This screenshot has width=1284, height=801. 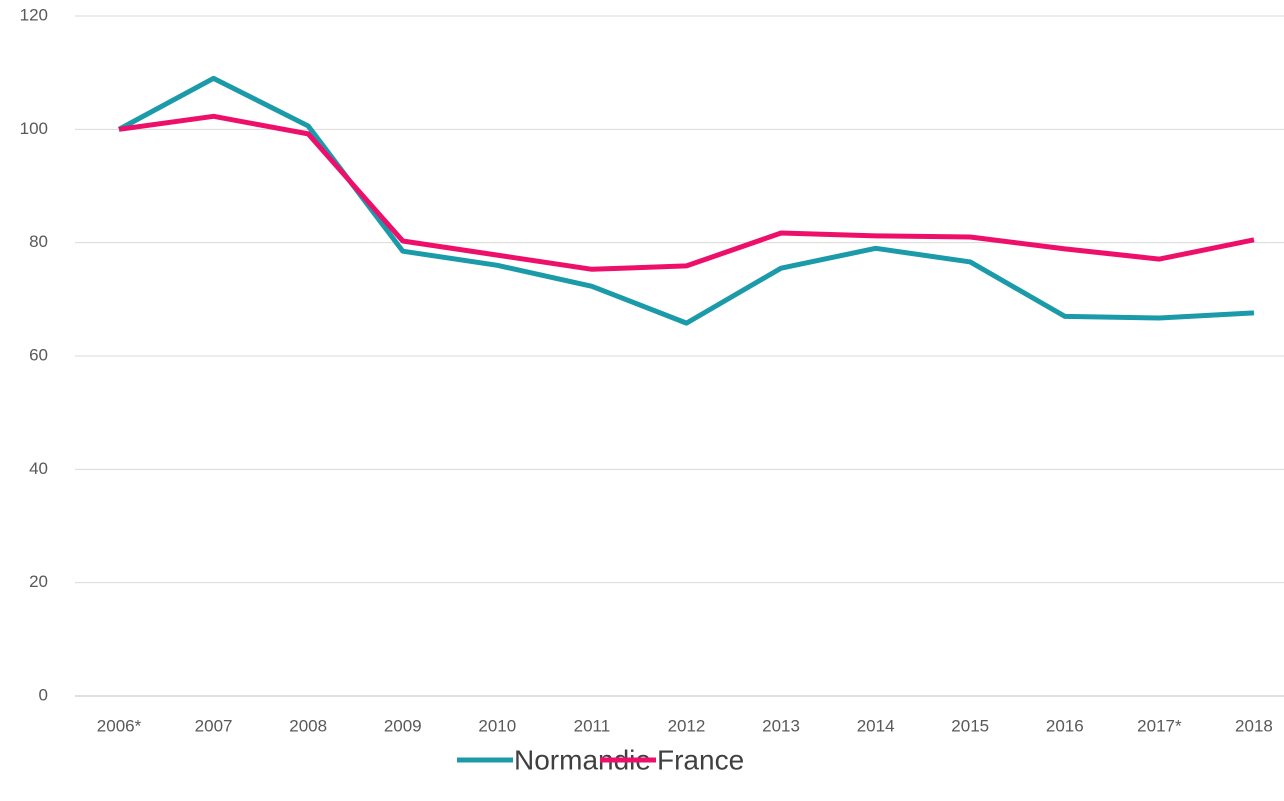 What do you see at coordinates (38, 581) in the screenshot?
I see `y-tick-label: 20` at bounding box center [38, 581].